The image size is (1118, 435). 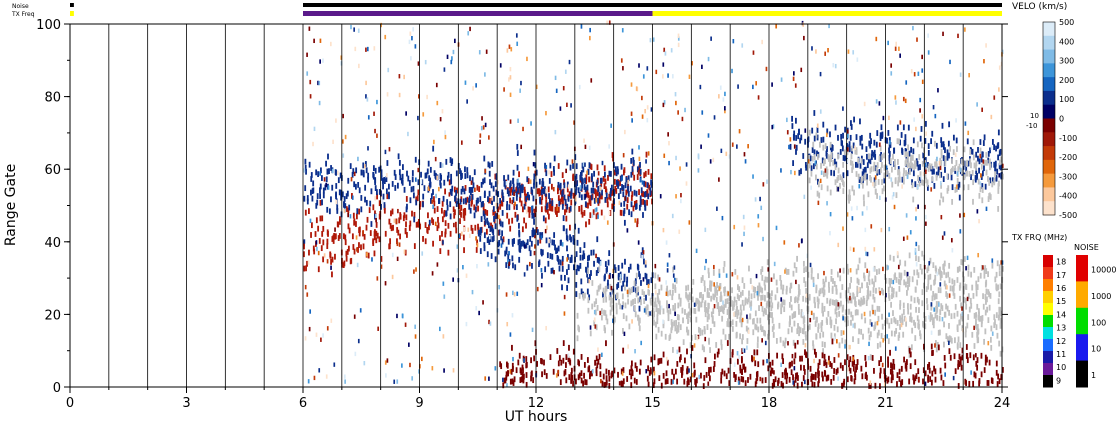 What do you see at coordinates (23, 14) in the screenshot?
I see `txfreq-bar-label: TX Freq` at bounding box center [23, 14].